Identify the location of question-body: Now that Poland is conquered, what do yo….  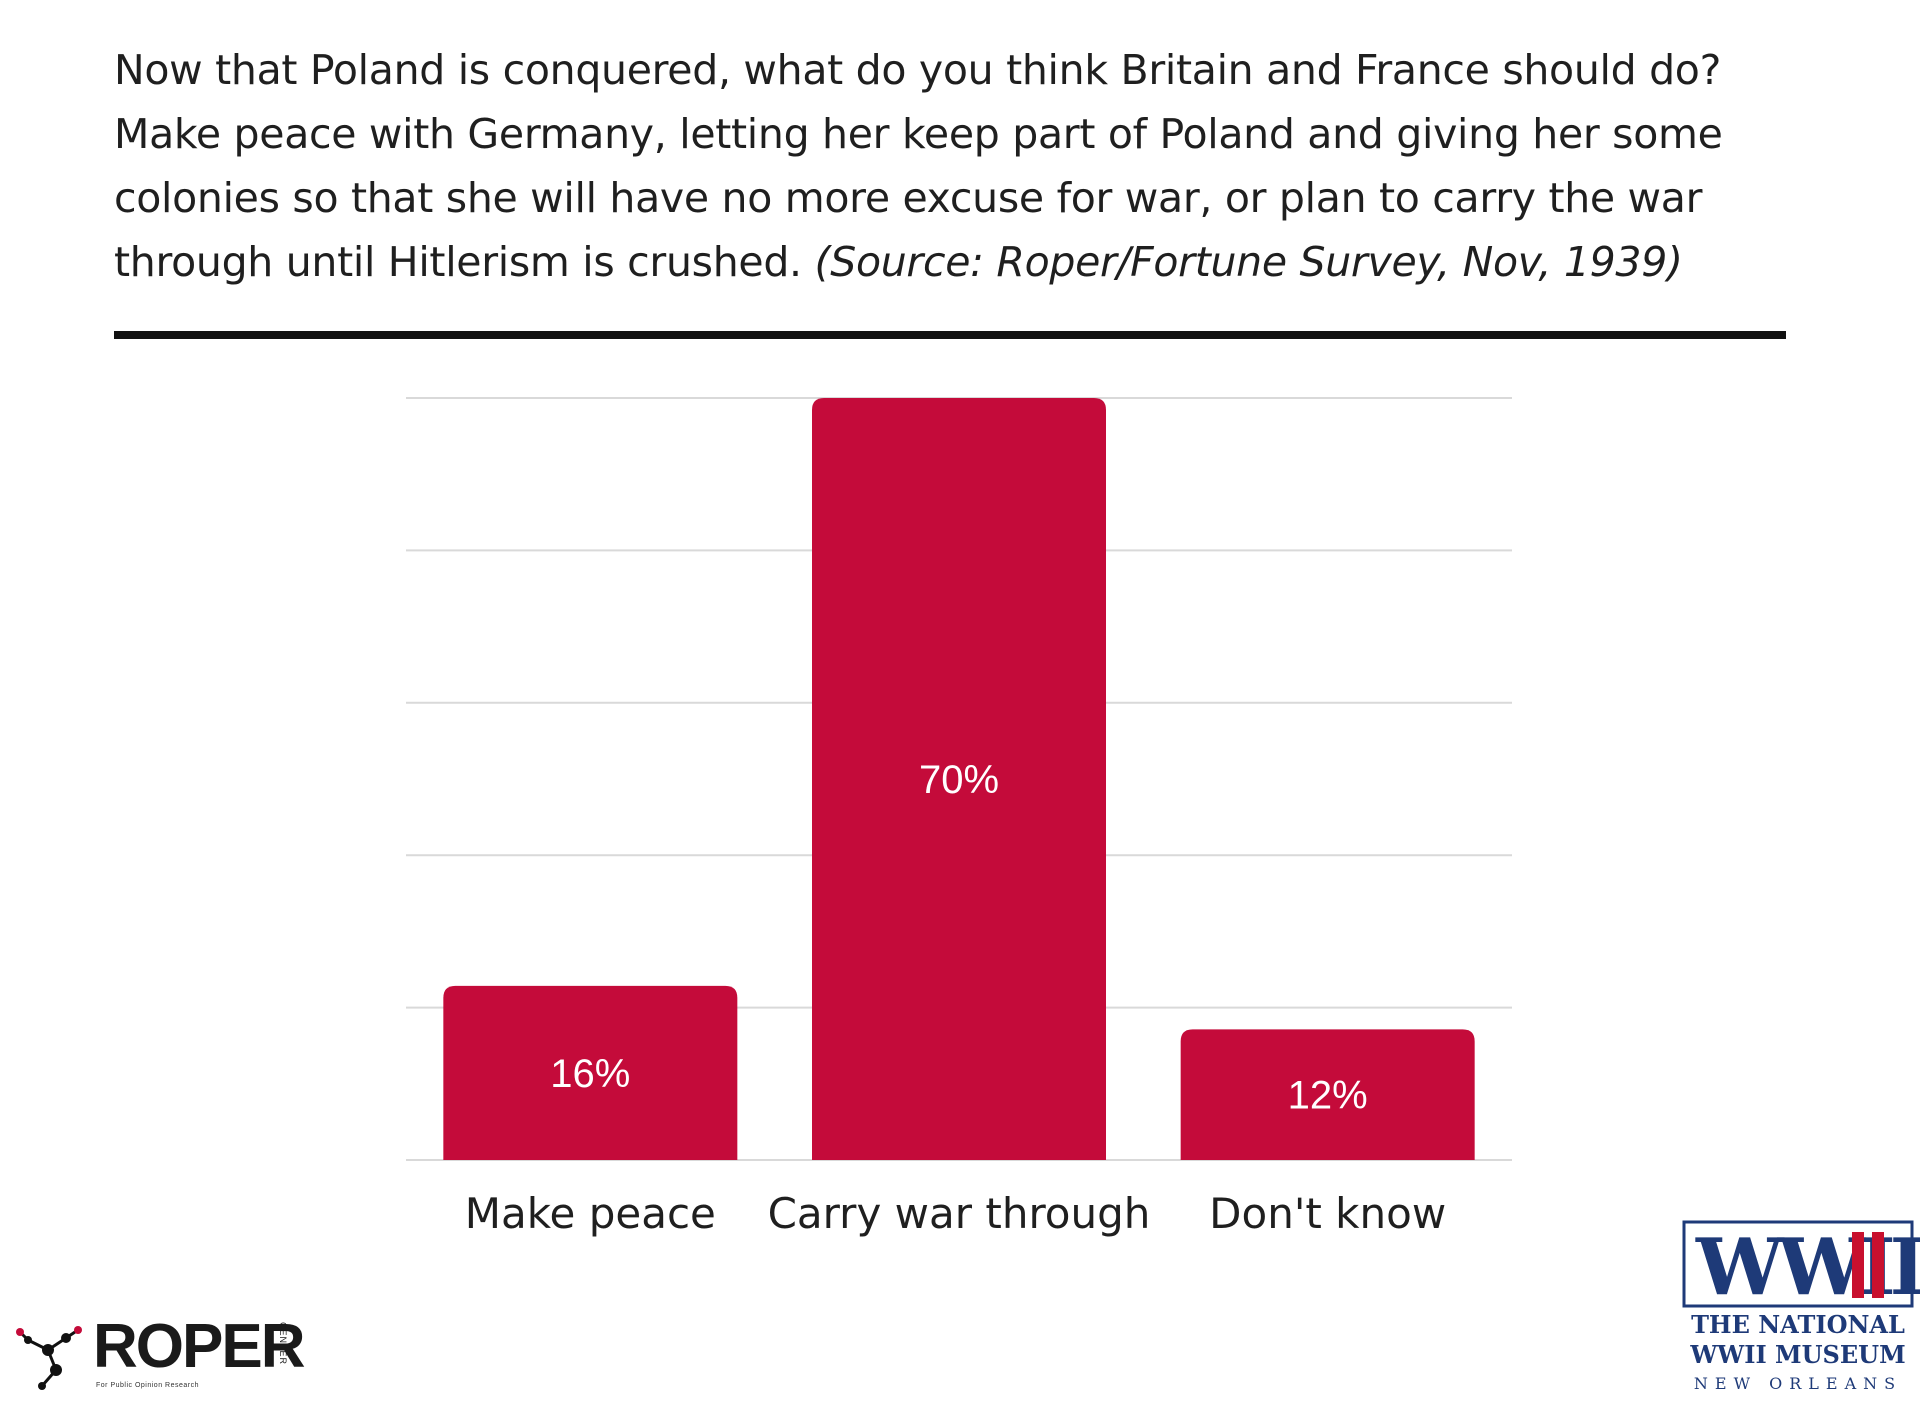
(918, 166).